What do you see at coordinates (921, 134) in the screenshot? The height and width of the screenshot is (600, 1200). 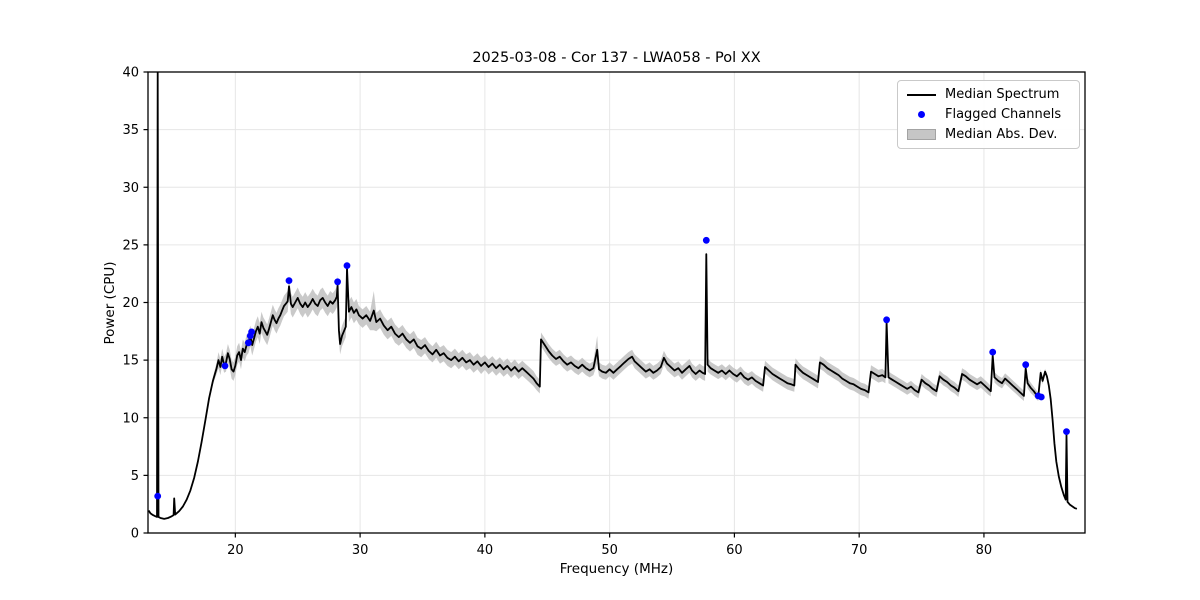 I see `mad-band-swatch` at bounding box center [921, 134].